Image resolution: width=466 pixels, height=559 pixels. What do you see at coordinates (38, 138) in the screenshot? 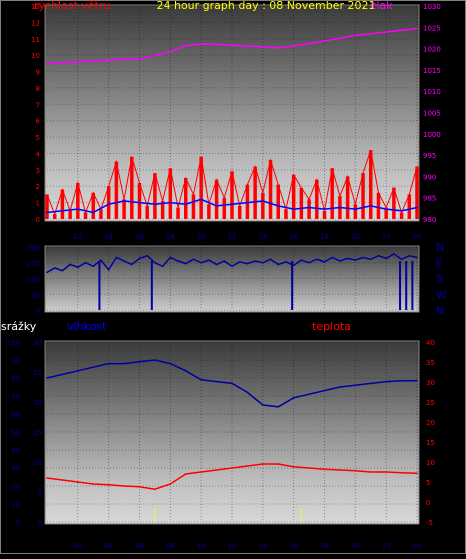
I see `wind-tick-label: 5` at bounding box center [38, 138].